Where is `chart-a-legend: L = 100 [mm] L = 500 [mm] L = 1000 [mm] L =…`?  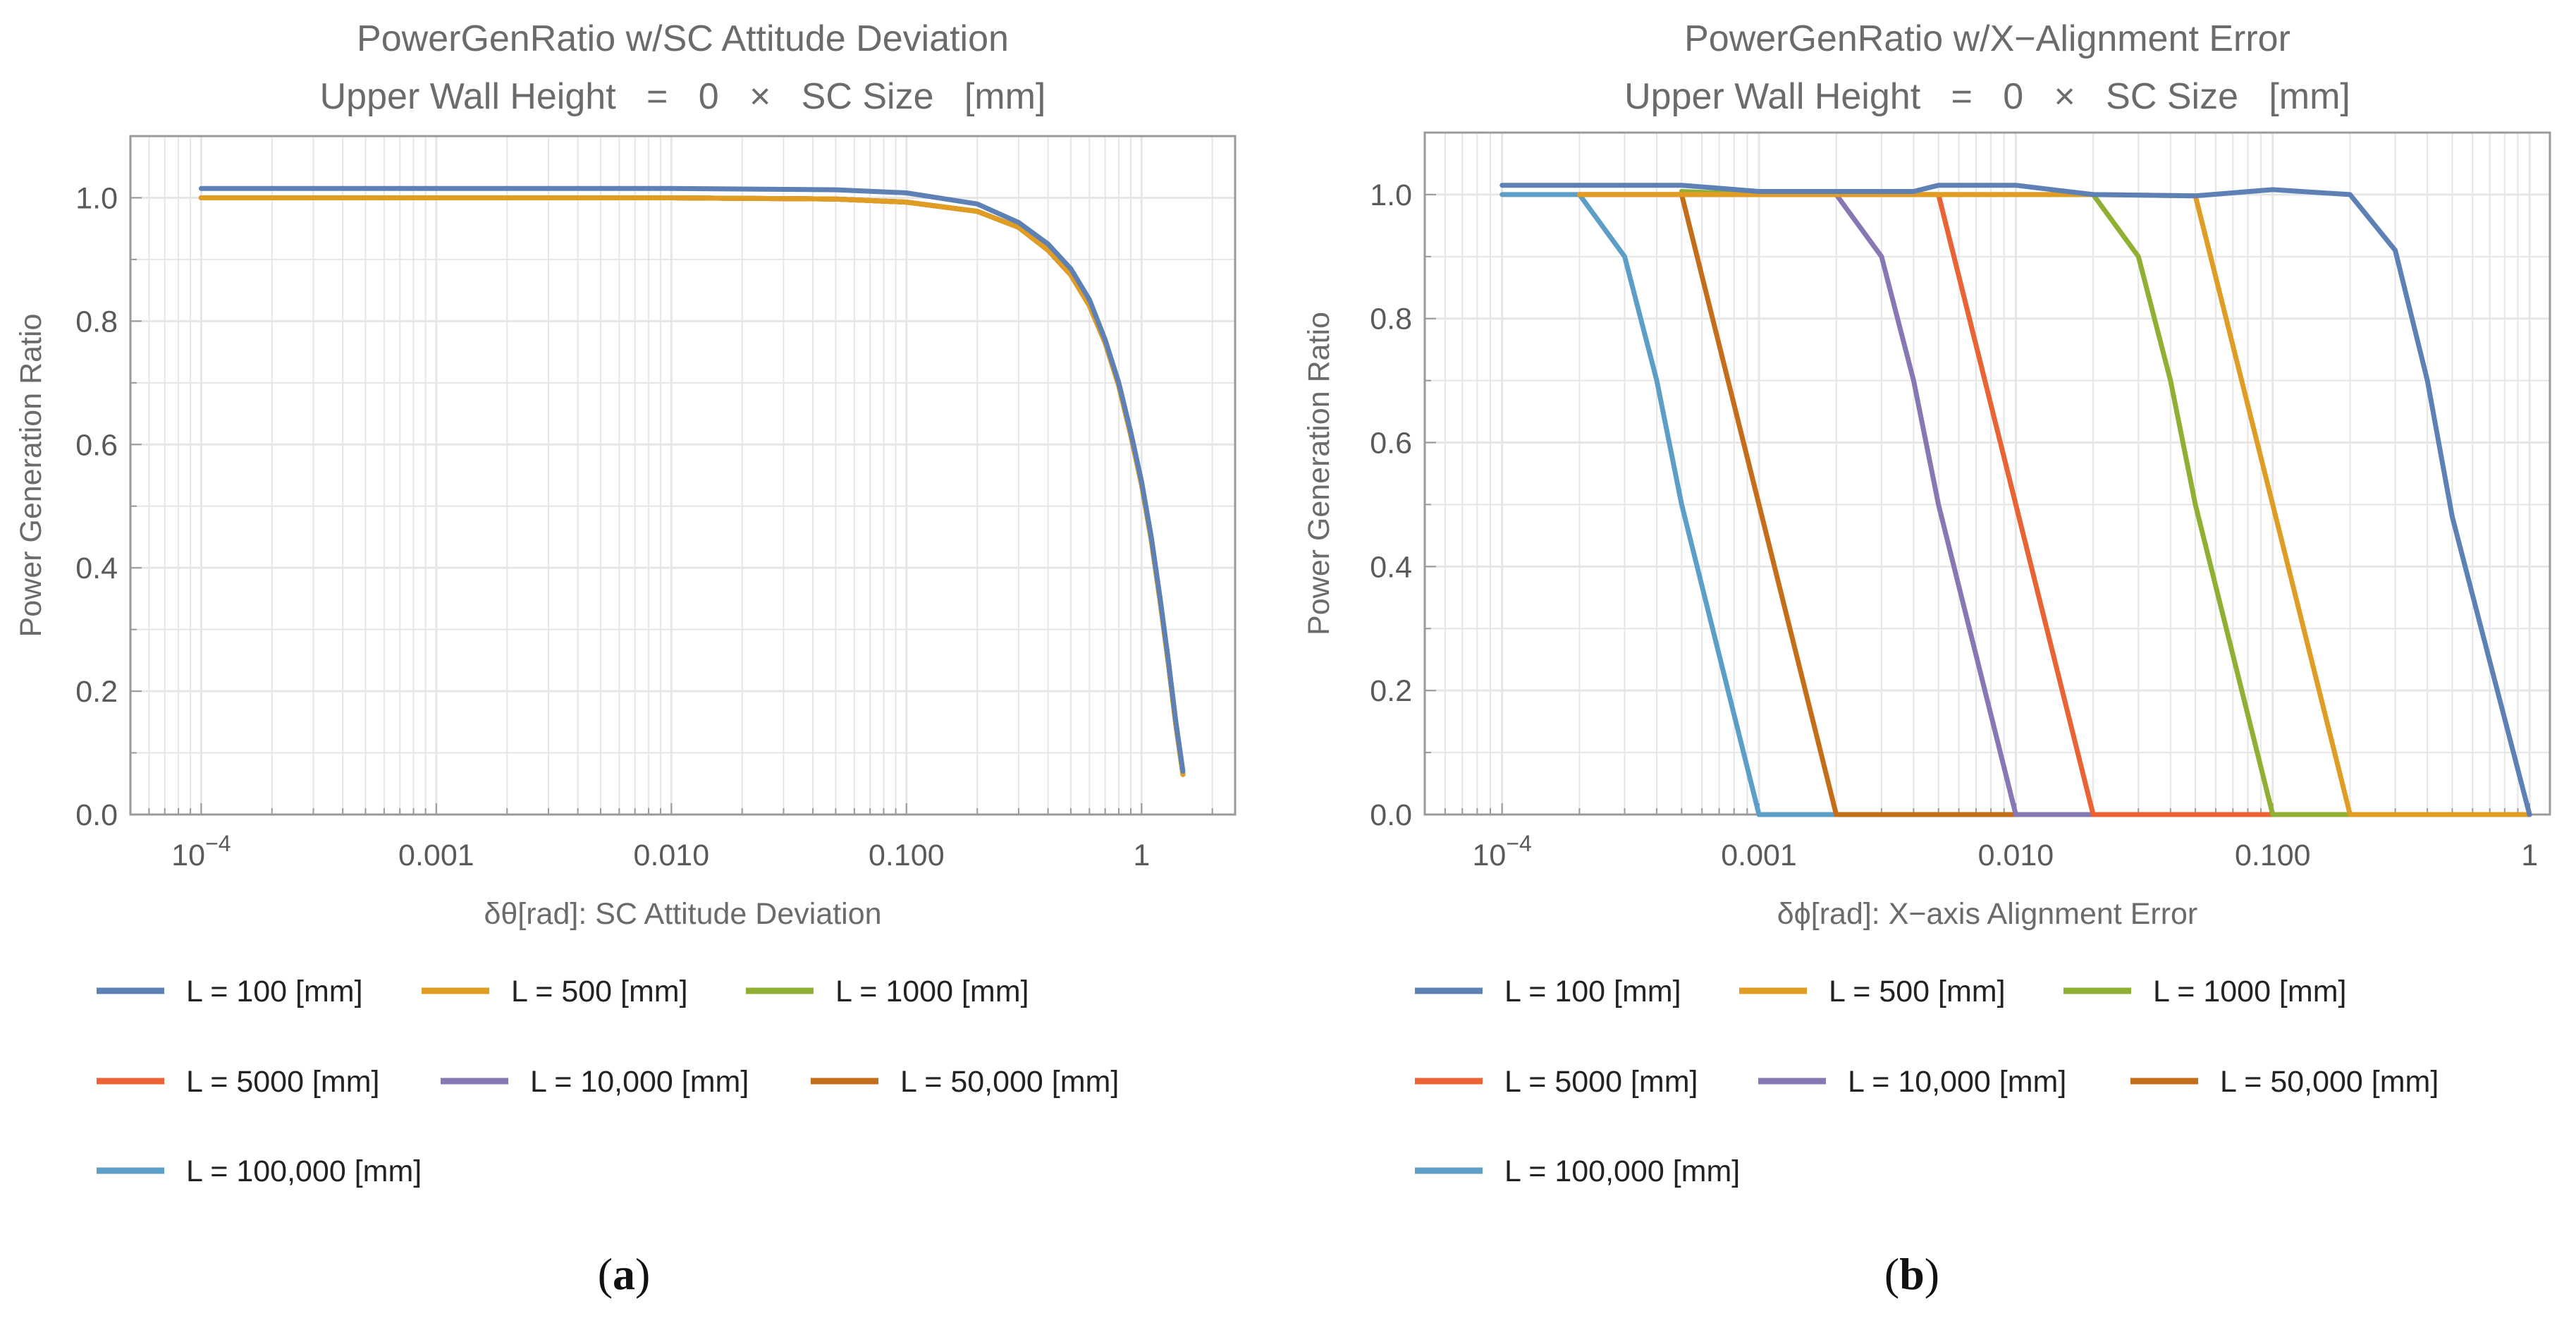
chart-a-legend: L = 100 [mm] L = 500 [mm] L = 1000 [mm] L =… is located at coordinates (608, 1081).